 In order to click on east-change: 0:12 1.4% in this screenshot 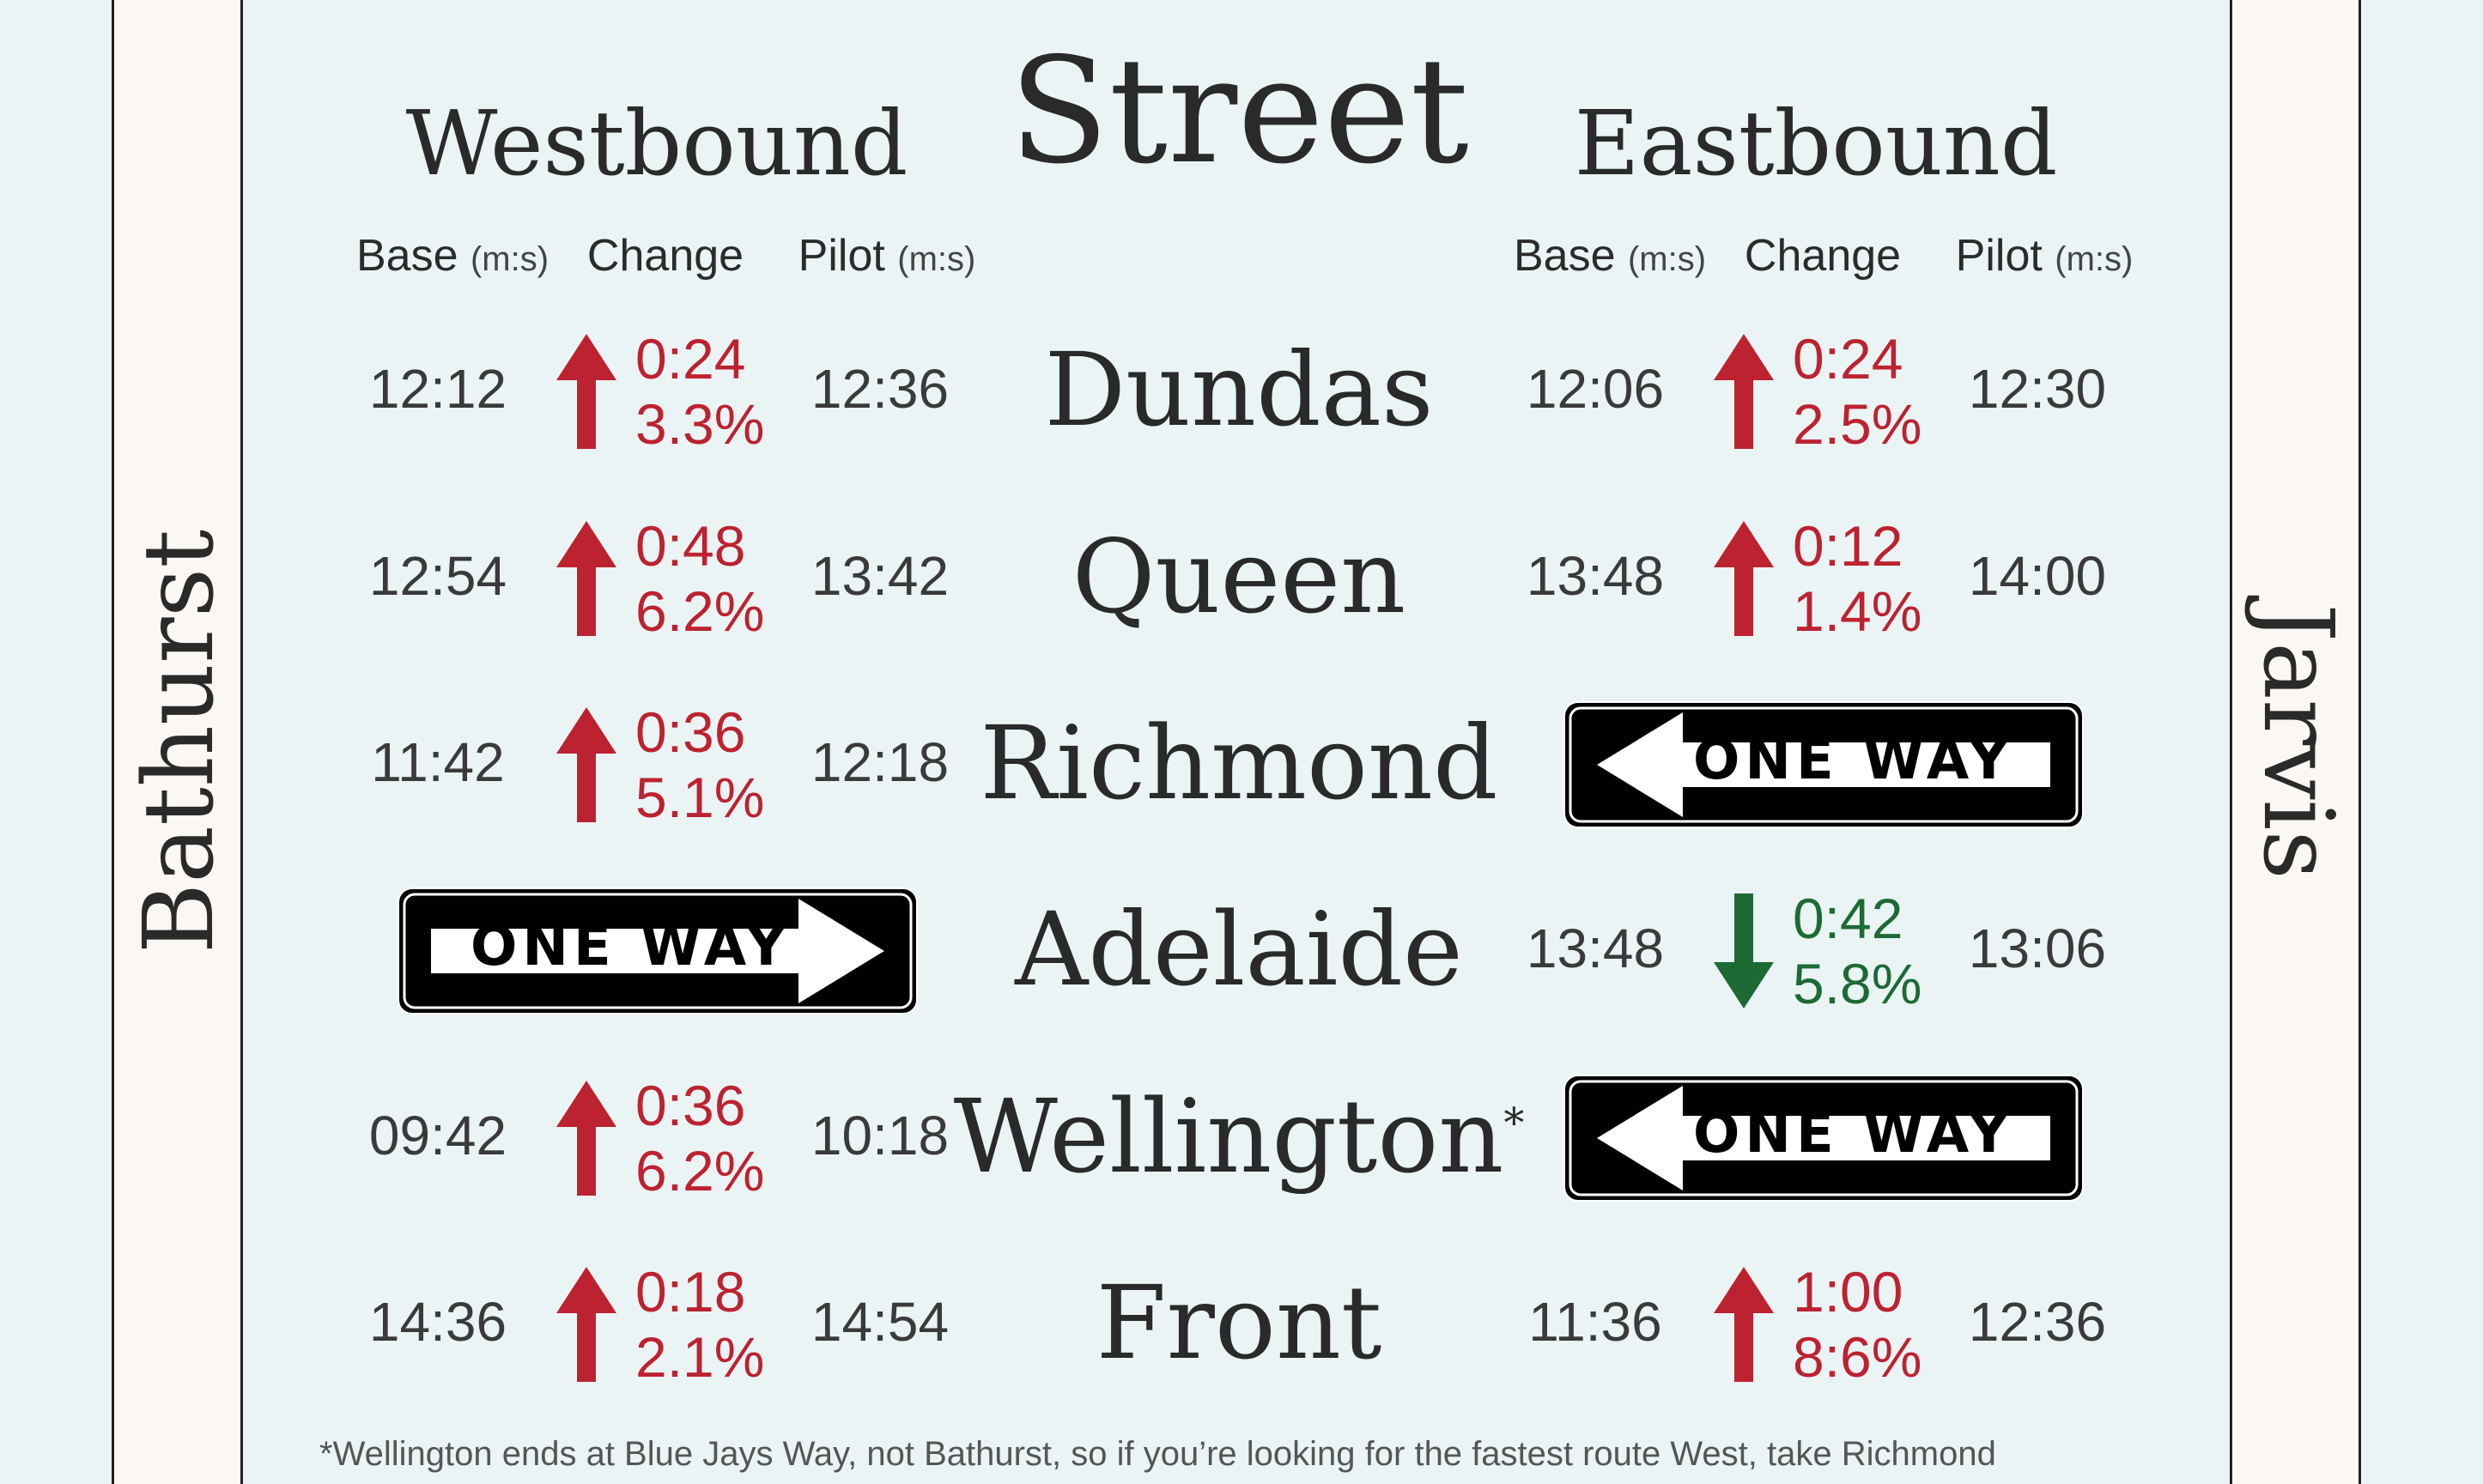, I will do `click(1821, 578)`.